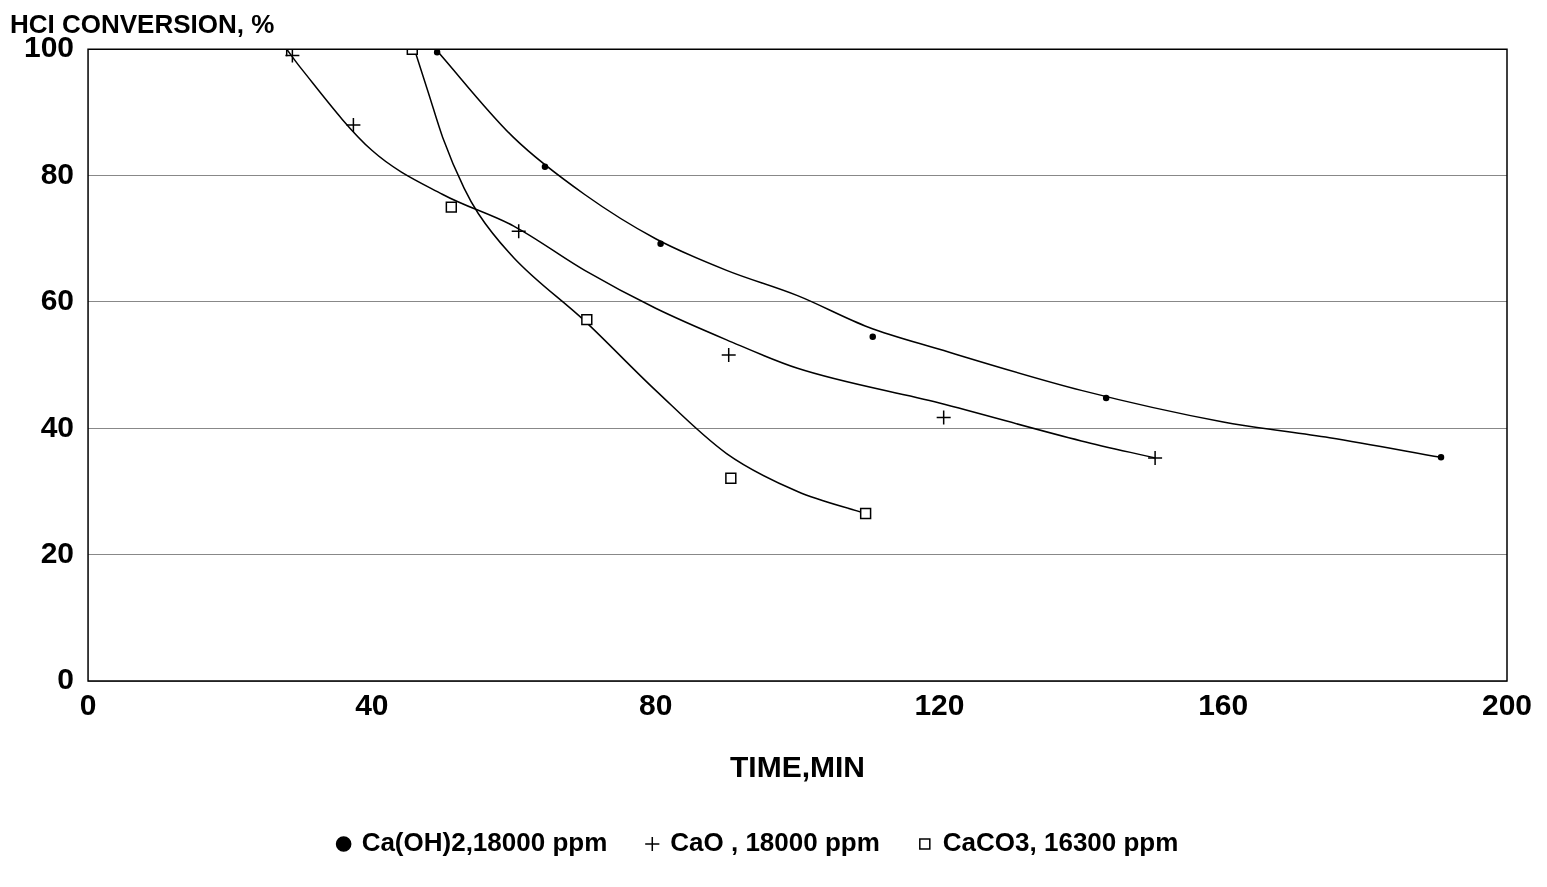 The width and height of the screenshot is (1547, 887). What do you see at coordinates (57, 173) in the screenshot?
I see `y-tick-label: 80` at bounding box center [57, 173].